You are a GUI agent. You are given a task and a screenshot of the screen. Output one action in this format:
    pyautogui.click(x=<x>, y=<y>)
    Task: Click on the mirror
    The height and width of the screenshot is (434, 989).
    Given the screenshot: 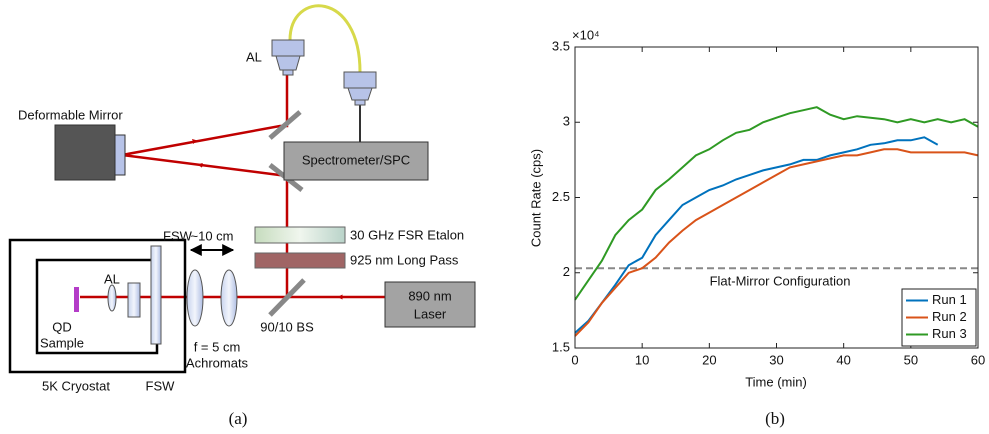 What is the action you would take?
    pyautogui.click(x=285, y=125)
    